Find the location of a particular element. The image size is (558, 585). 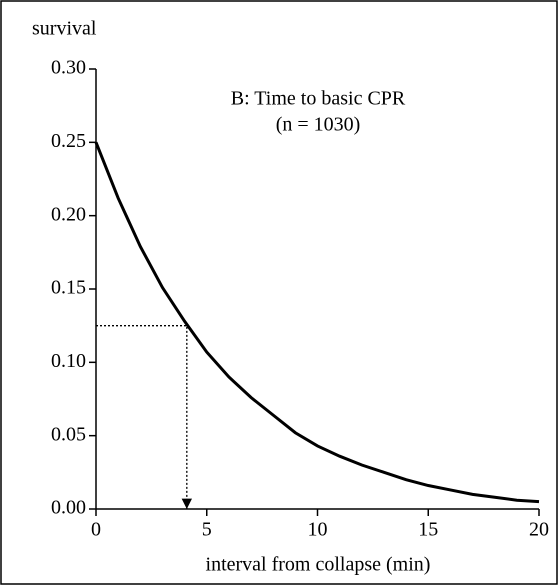

chart-title: B: Time to basic CPR is located at coordinates (318, 99).